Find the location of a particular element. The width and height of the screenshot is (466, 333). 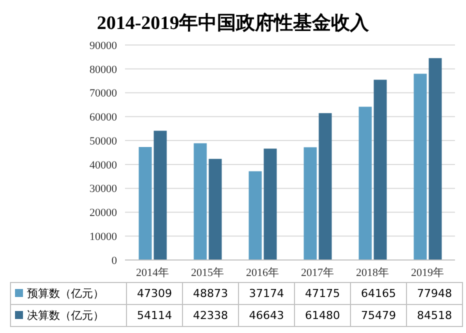

data-label: 54114 is located at coordinates (154, 315).